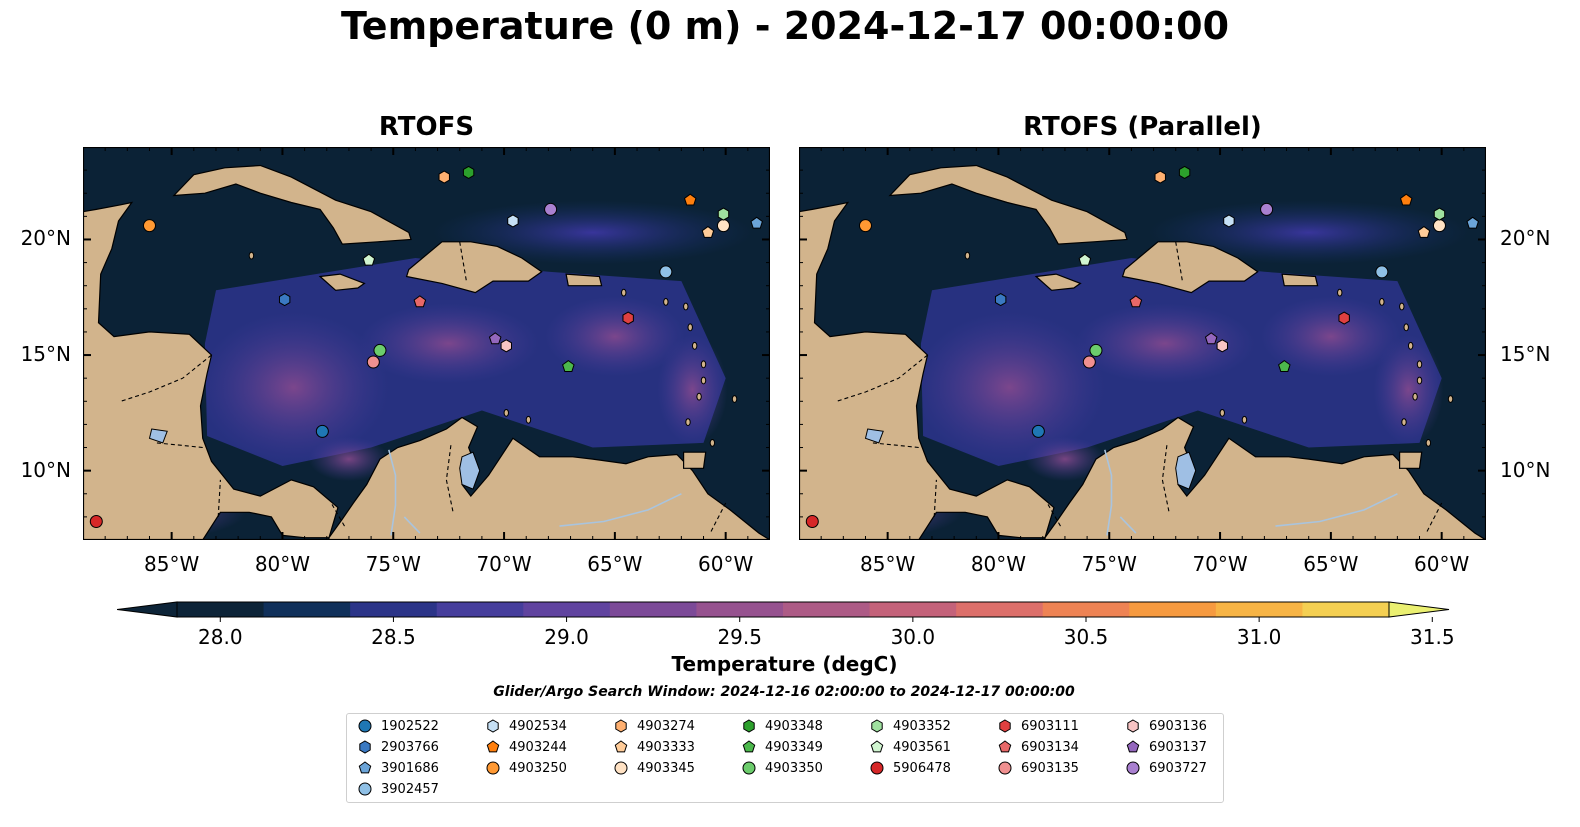  What do you see at coordinates (147, 609) in the screenshot?
I see `colorbar-min-extension` at bounding box center [147, 609].